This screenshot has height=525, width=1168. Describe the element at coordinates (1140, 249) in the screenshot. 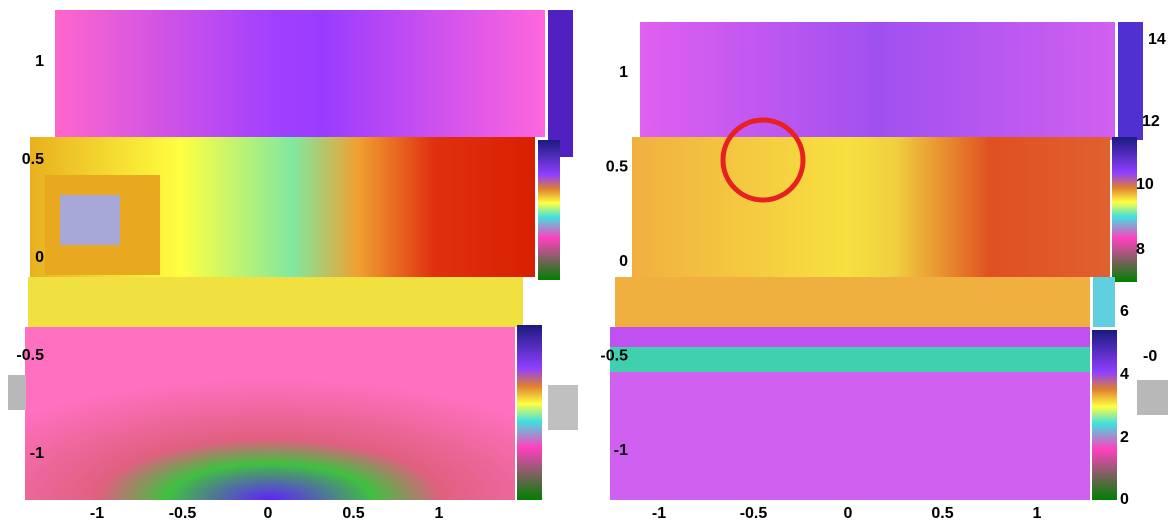

I see `colorbar-tick-label: 8` at that location.